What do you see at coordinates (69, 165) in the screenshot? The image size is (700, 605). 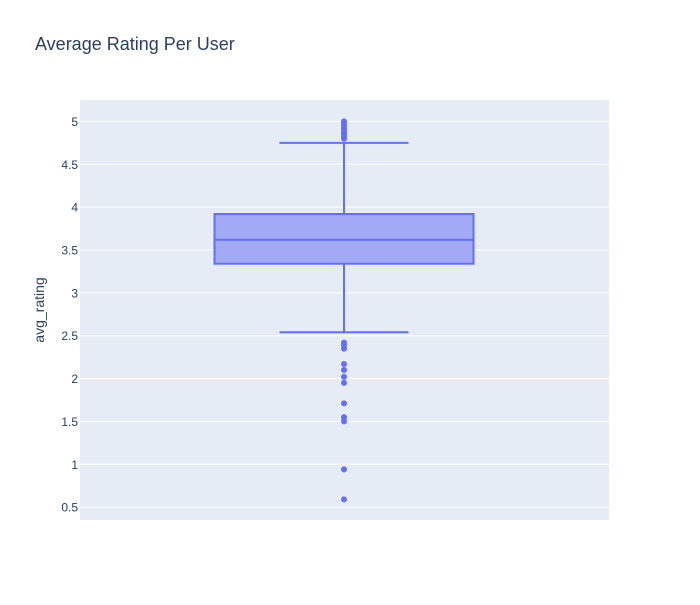 I see `y-tick-label: 4.5` at bounding box center [69, 165].